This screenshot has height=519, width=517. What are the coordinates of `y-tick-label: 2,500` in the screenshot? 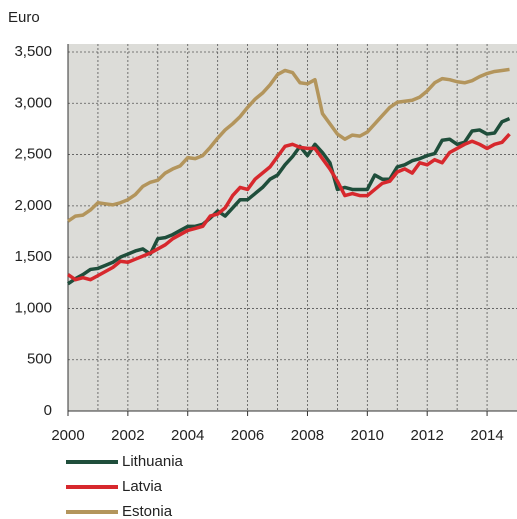 It's located at (33, 154).